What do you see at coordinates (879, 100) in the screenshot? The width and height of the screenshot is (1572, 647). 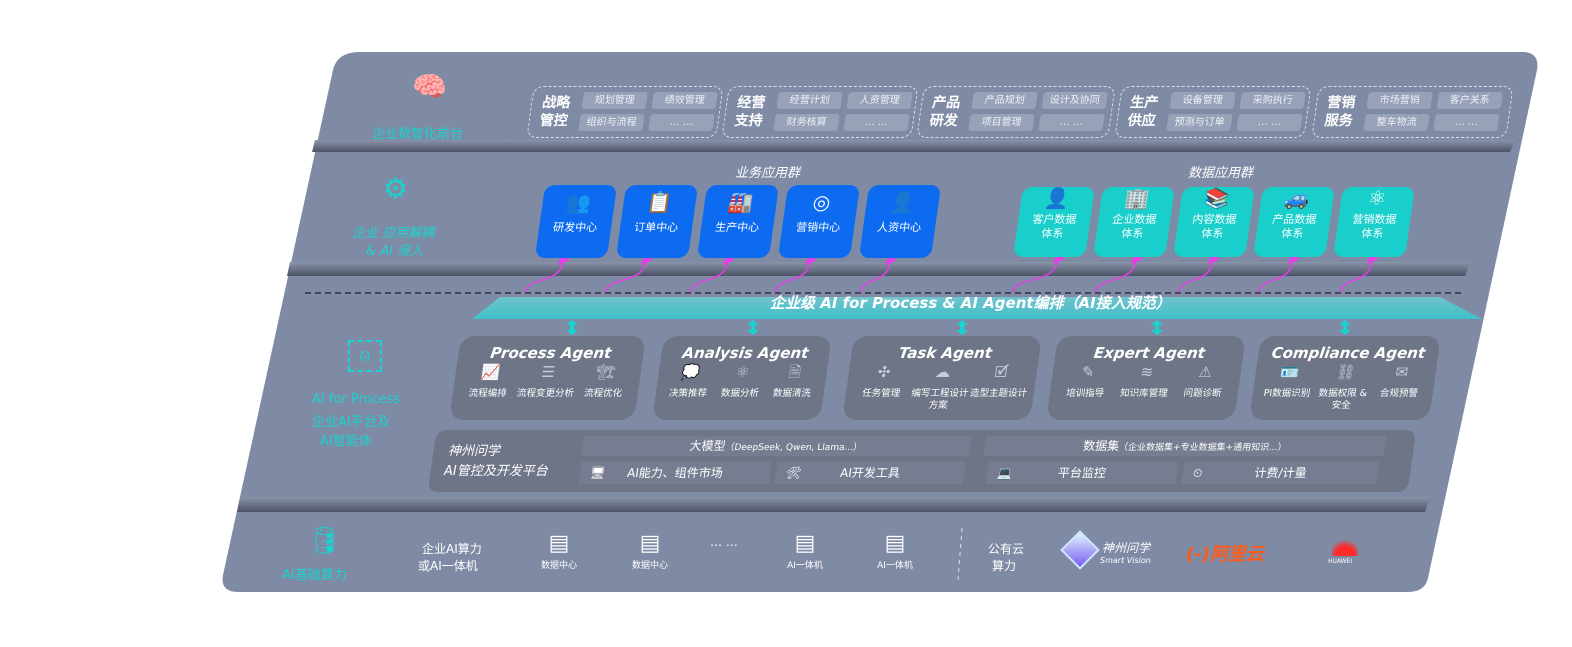 I see `front-item: 人资管理` at bounding box center [879, 100].